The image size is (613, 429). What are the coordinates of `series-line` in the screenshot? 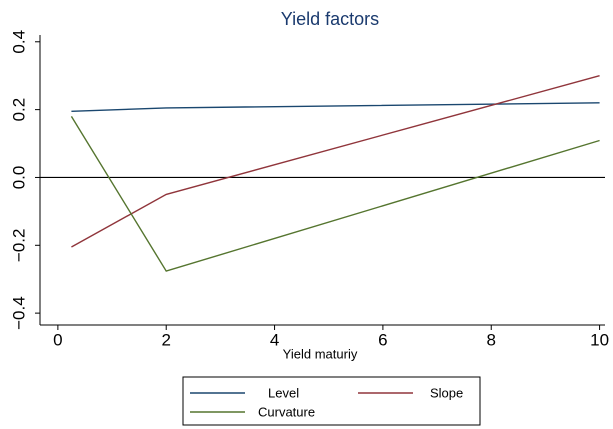 It's located at (335, 107).